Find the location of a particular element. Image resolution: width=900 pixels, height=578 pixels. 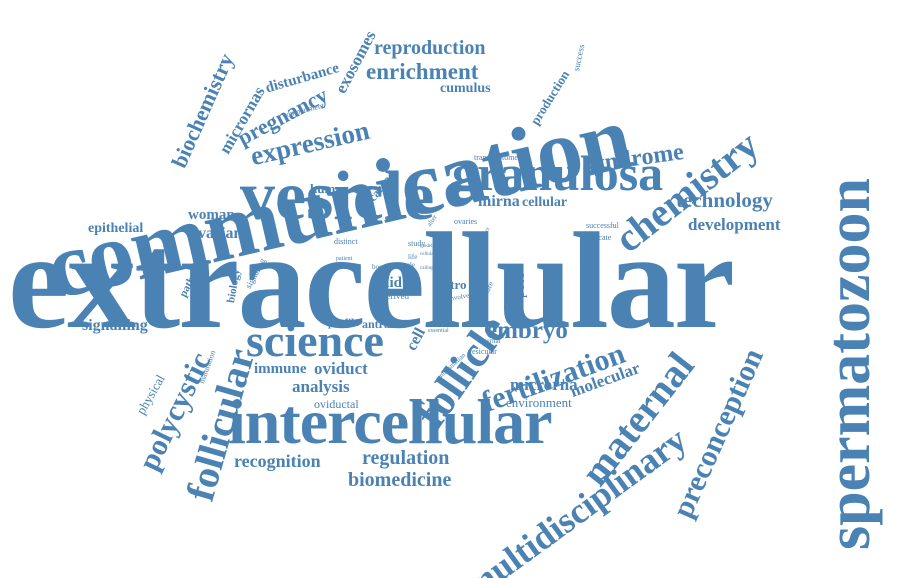

word-microrna: microrna is located at coordinates (544, 384).